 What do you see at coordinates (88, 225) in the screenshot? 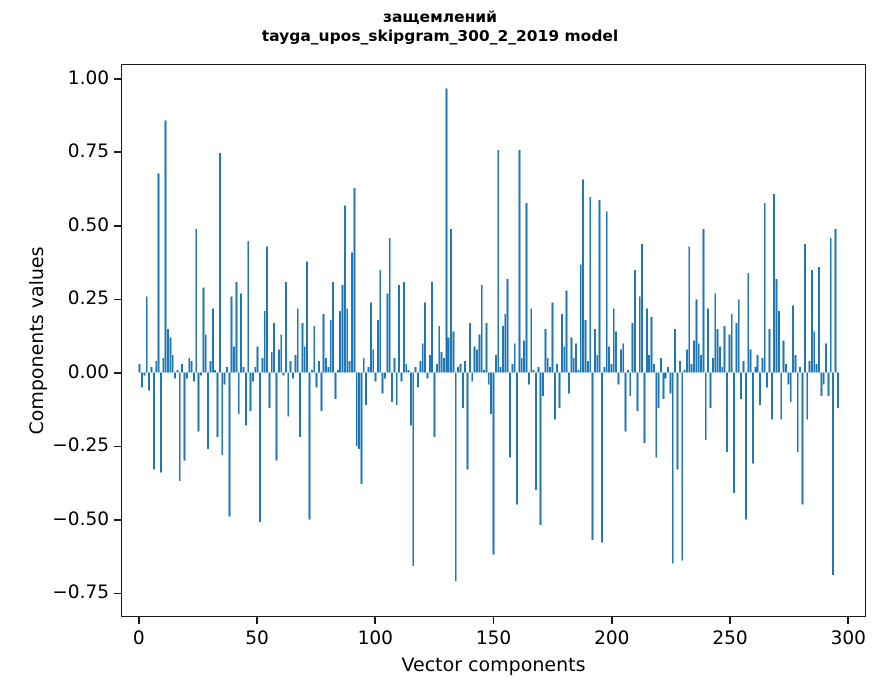
I see `y-tick-label: 0.50` at bounding box center [88, 225].